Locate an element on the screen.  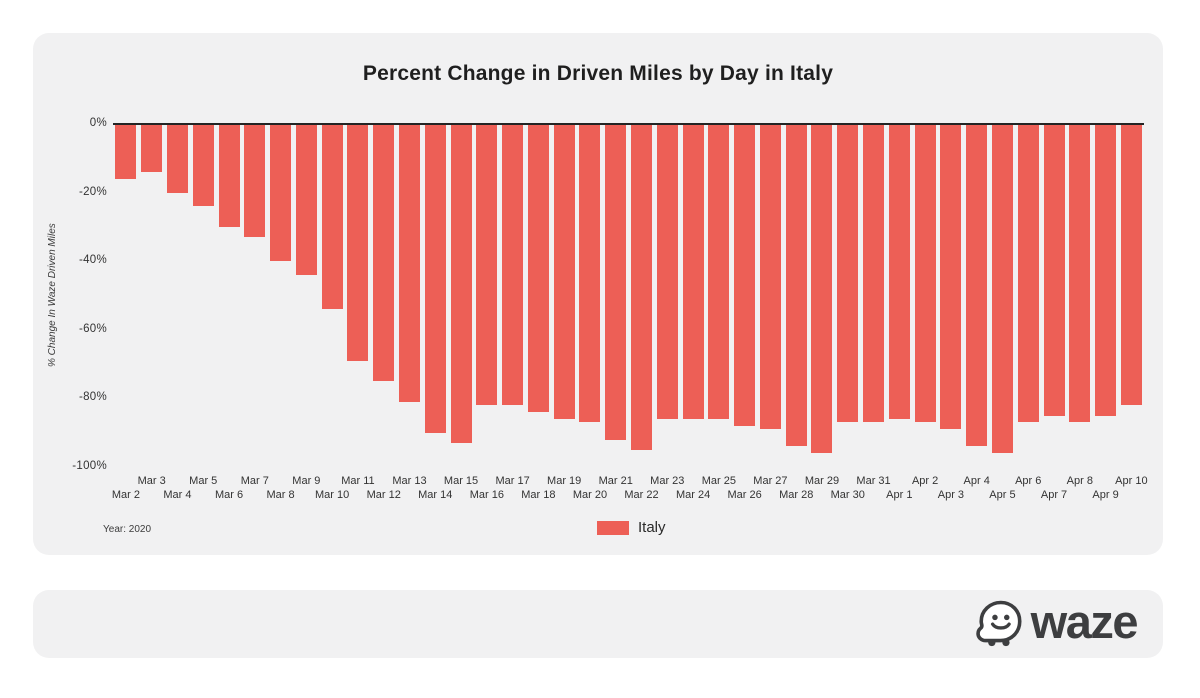
bar-column: Apr 6 is located at coordinates (1028, 305).